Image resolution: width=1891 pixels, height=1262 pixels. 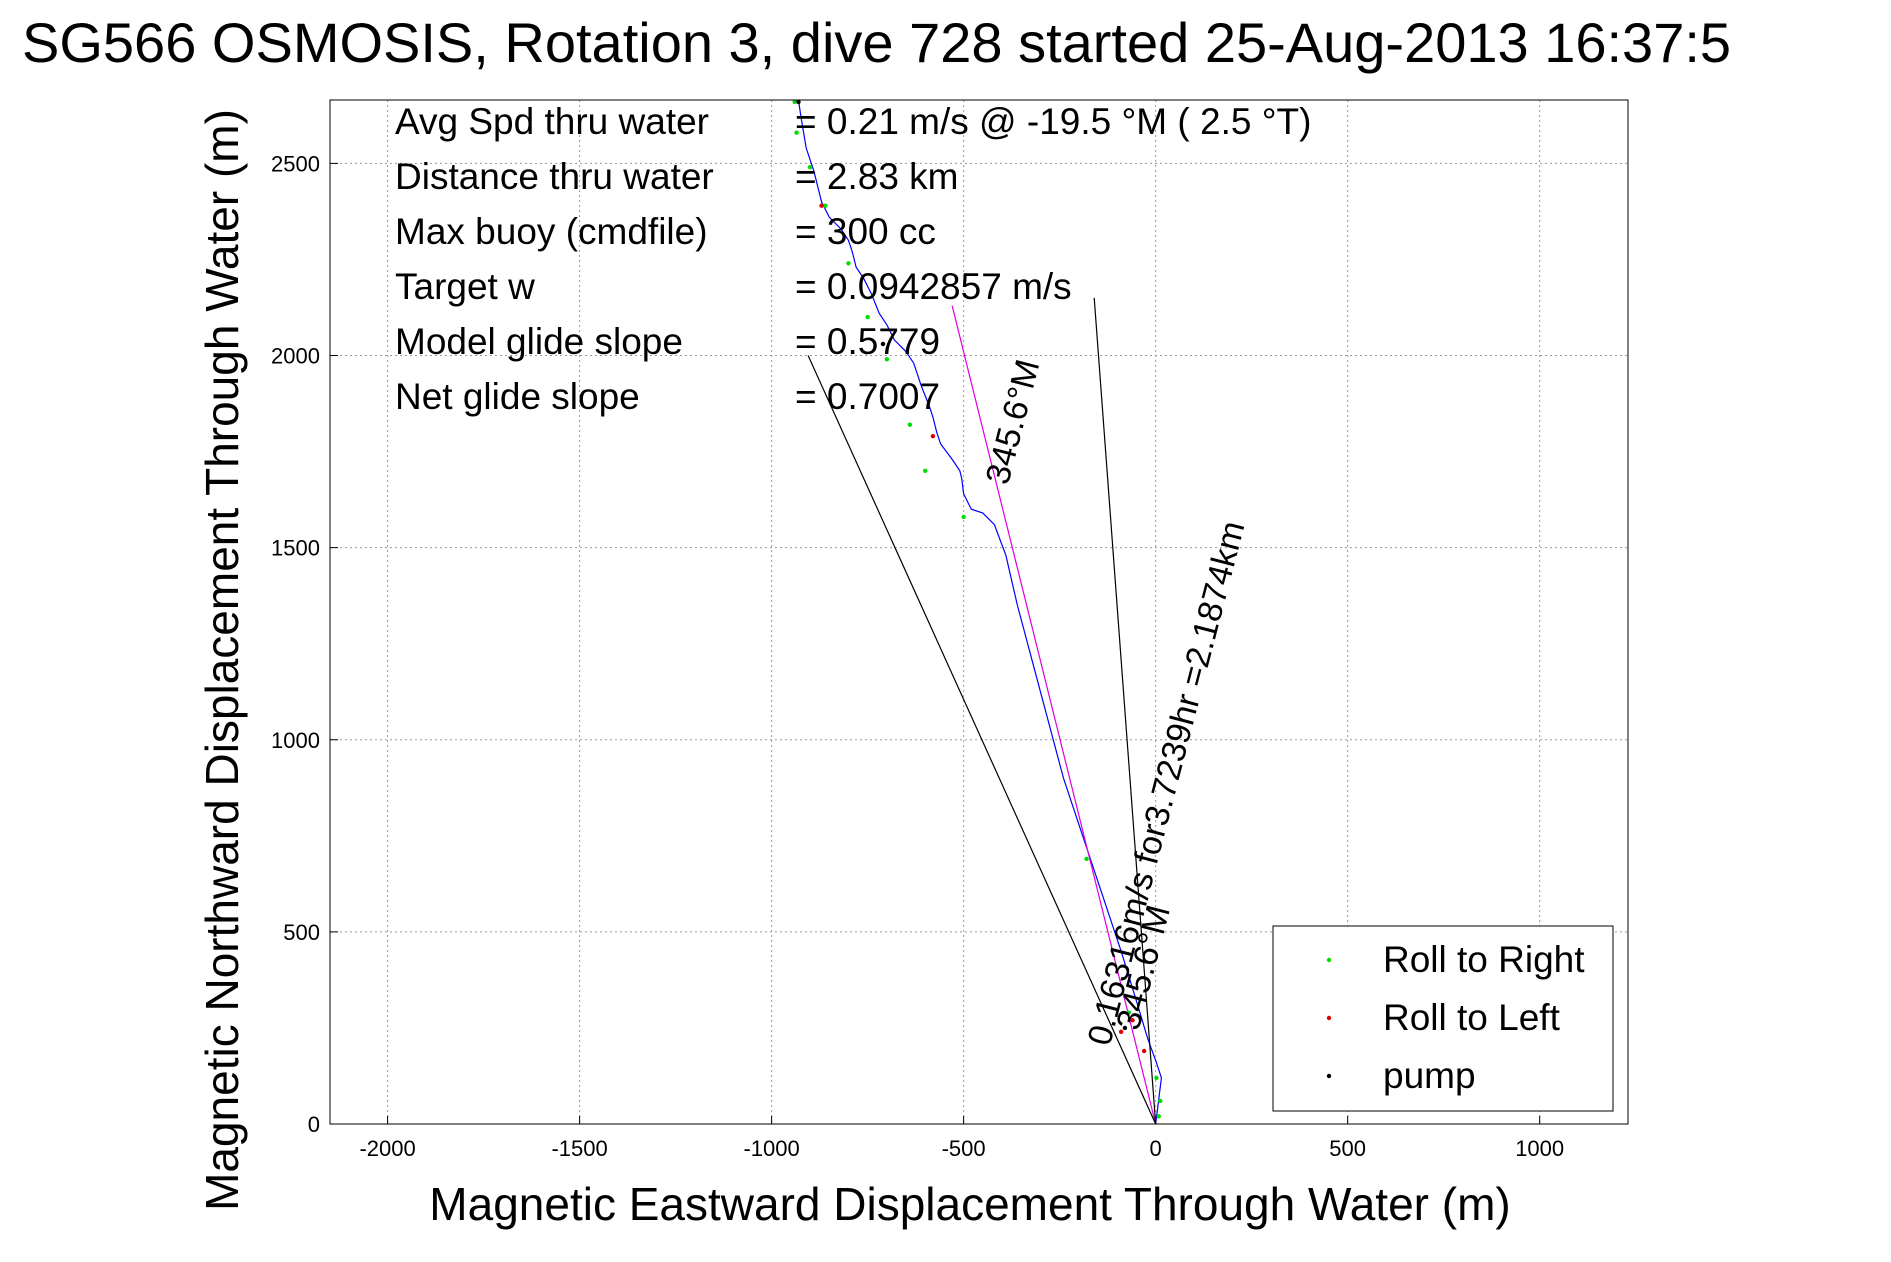 I want to click on x-tick-label: 1000, so click(x=1539, y=1148).